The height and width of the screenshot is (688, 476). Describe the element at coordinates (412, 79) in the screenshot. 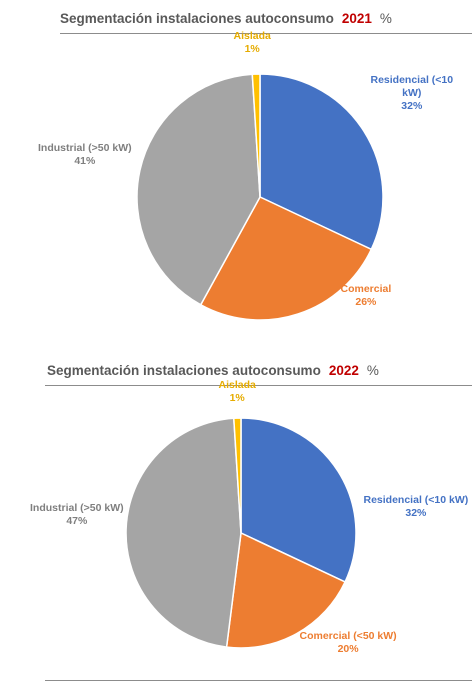

I see `slice-label-text: Residencial (<10` at that location.